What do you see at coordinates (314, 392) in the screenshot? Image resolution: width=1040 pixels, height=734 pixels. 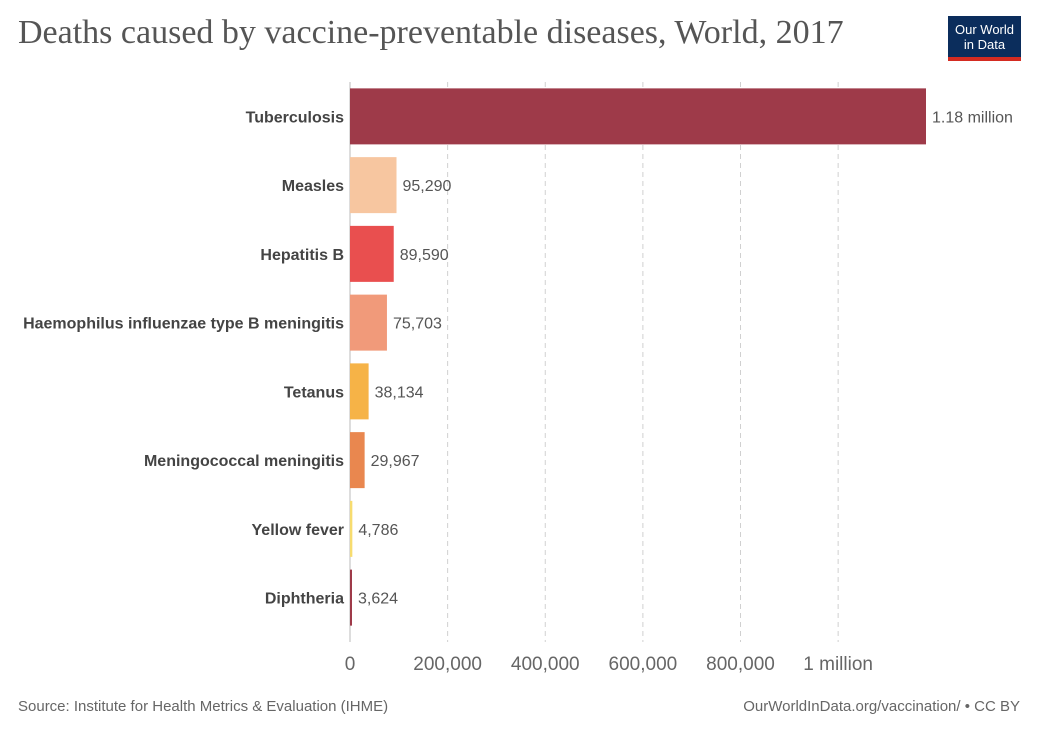 I see `category-label: Tetanus` at bounding box center [314, 392].